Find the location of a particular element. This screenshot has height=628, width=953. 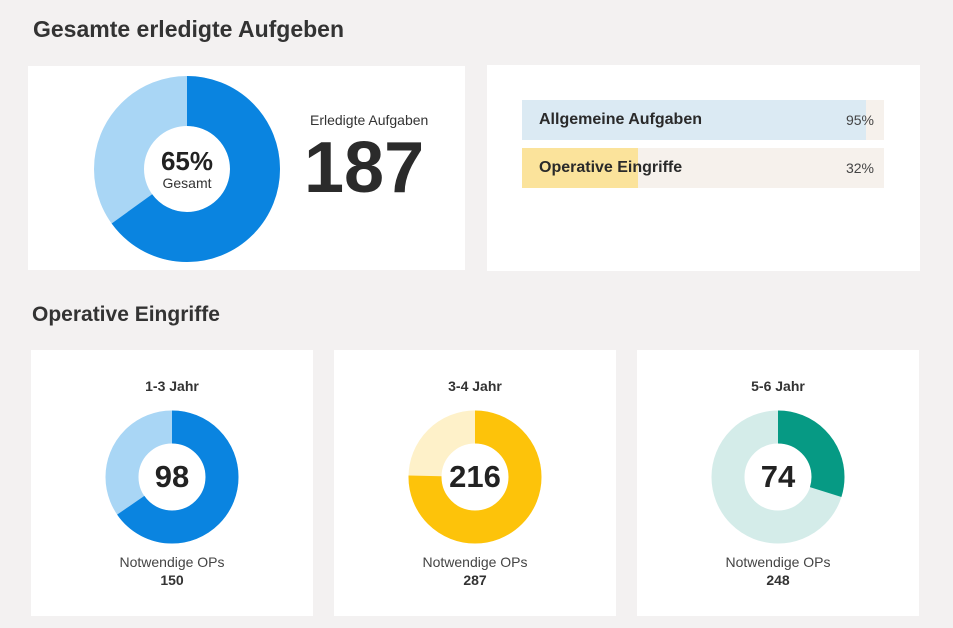

total-percent: 65% is located at coordinates (187, 161).